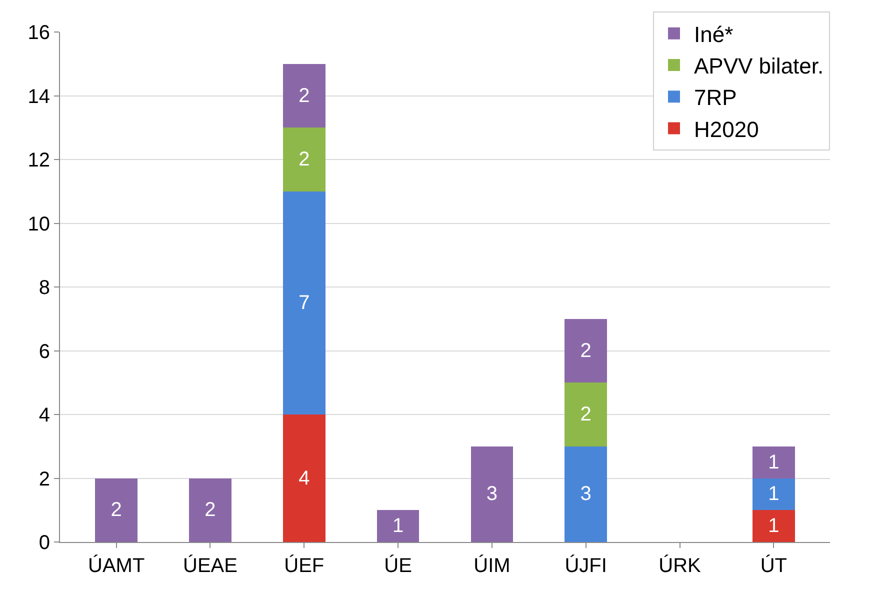  Describe the element at coordinates (44, 351) in the screenshot. I see `y-tick-label: 6` at that location.